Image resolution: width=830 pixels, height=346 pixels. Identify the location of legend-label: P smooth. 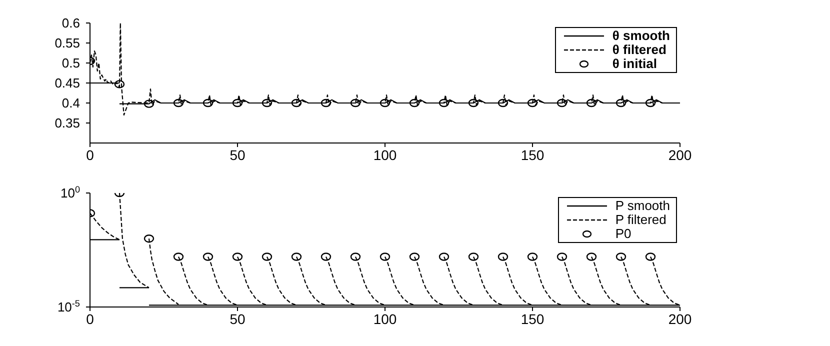
(642, 205).